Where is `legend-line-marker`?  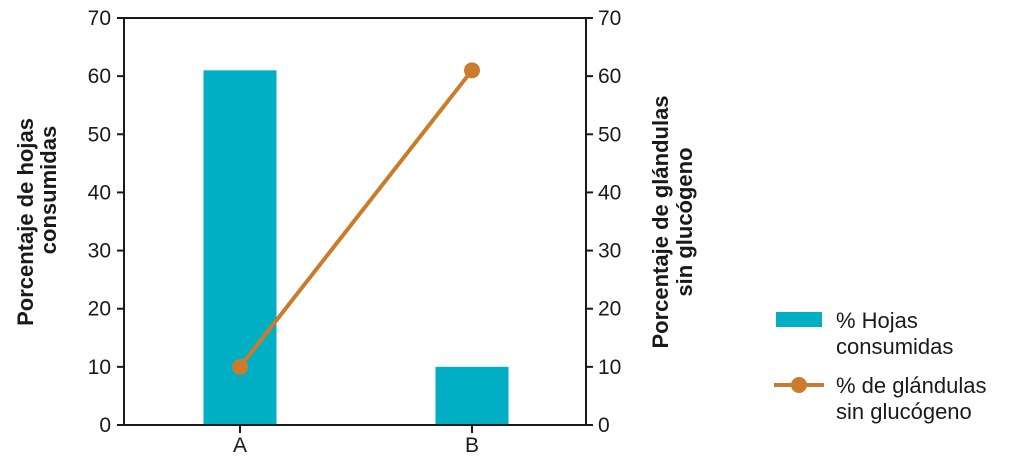 legend-line-marker is located at coordinates (799, 385).